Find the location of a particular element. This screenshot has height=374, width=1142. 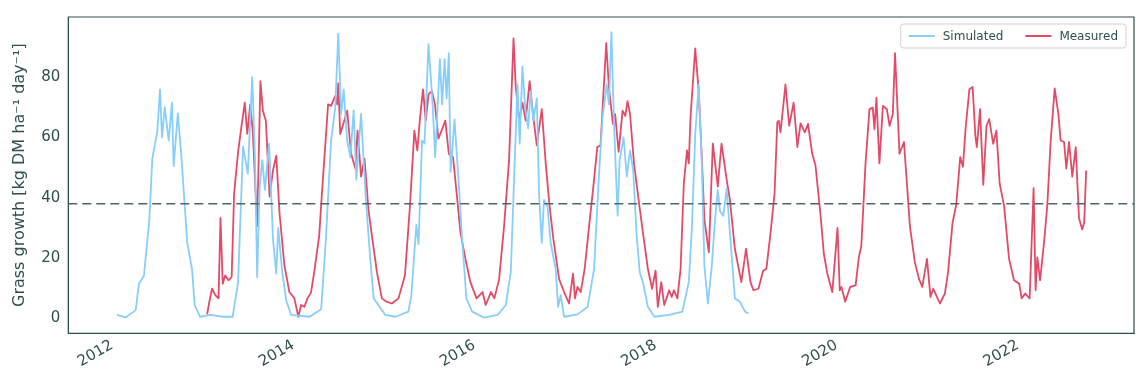

y-tick-label: 80 is located at coordinates (51, 76).